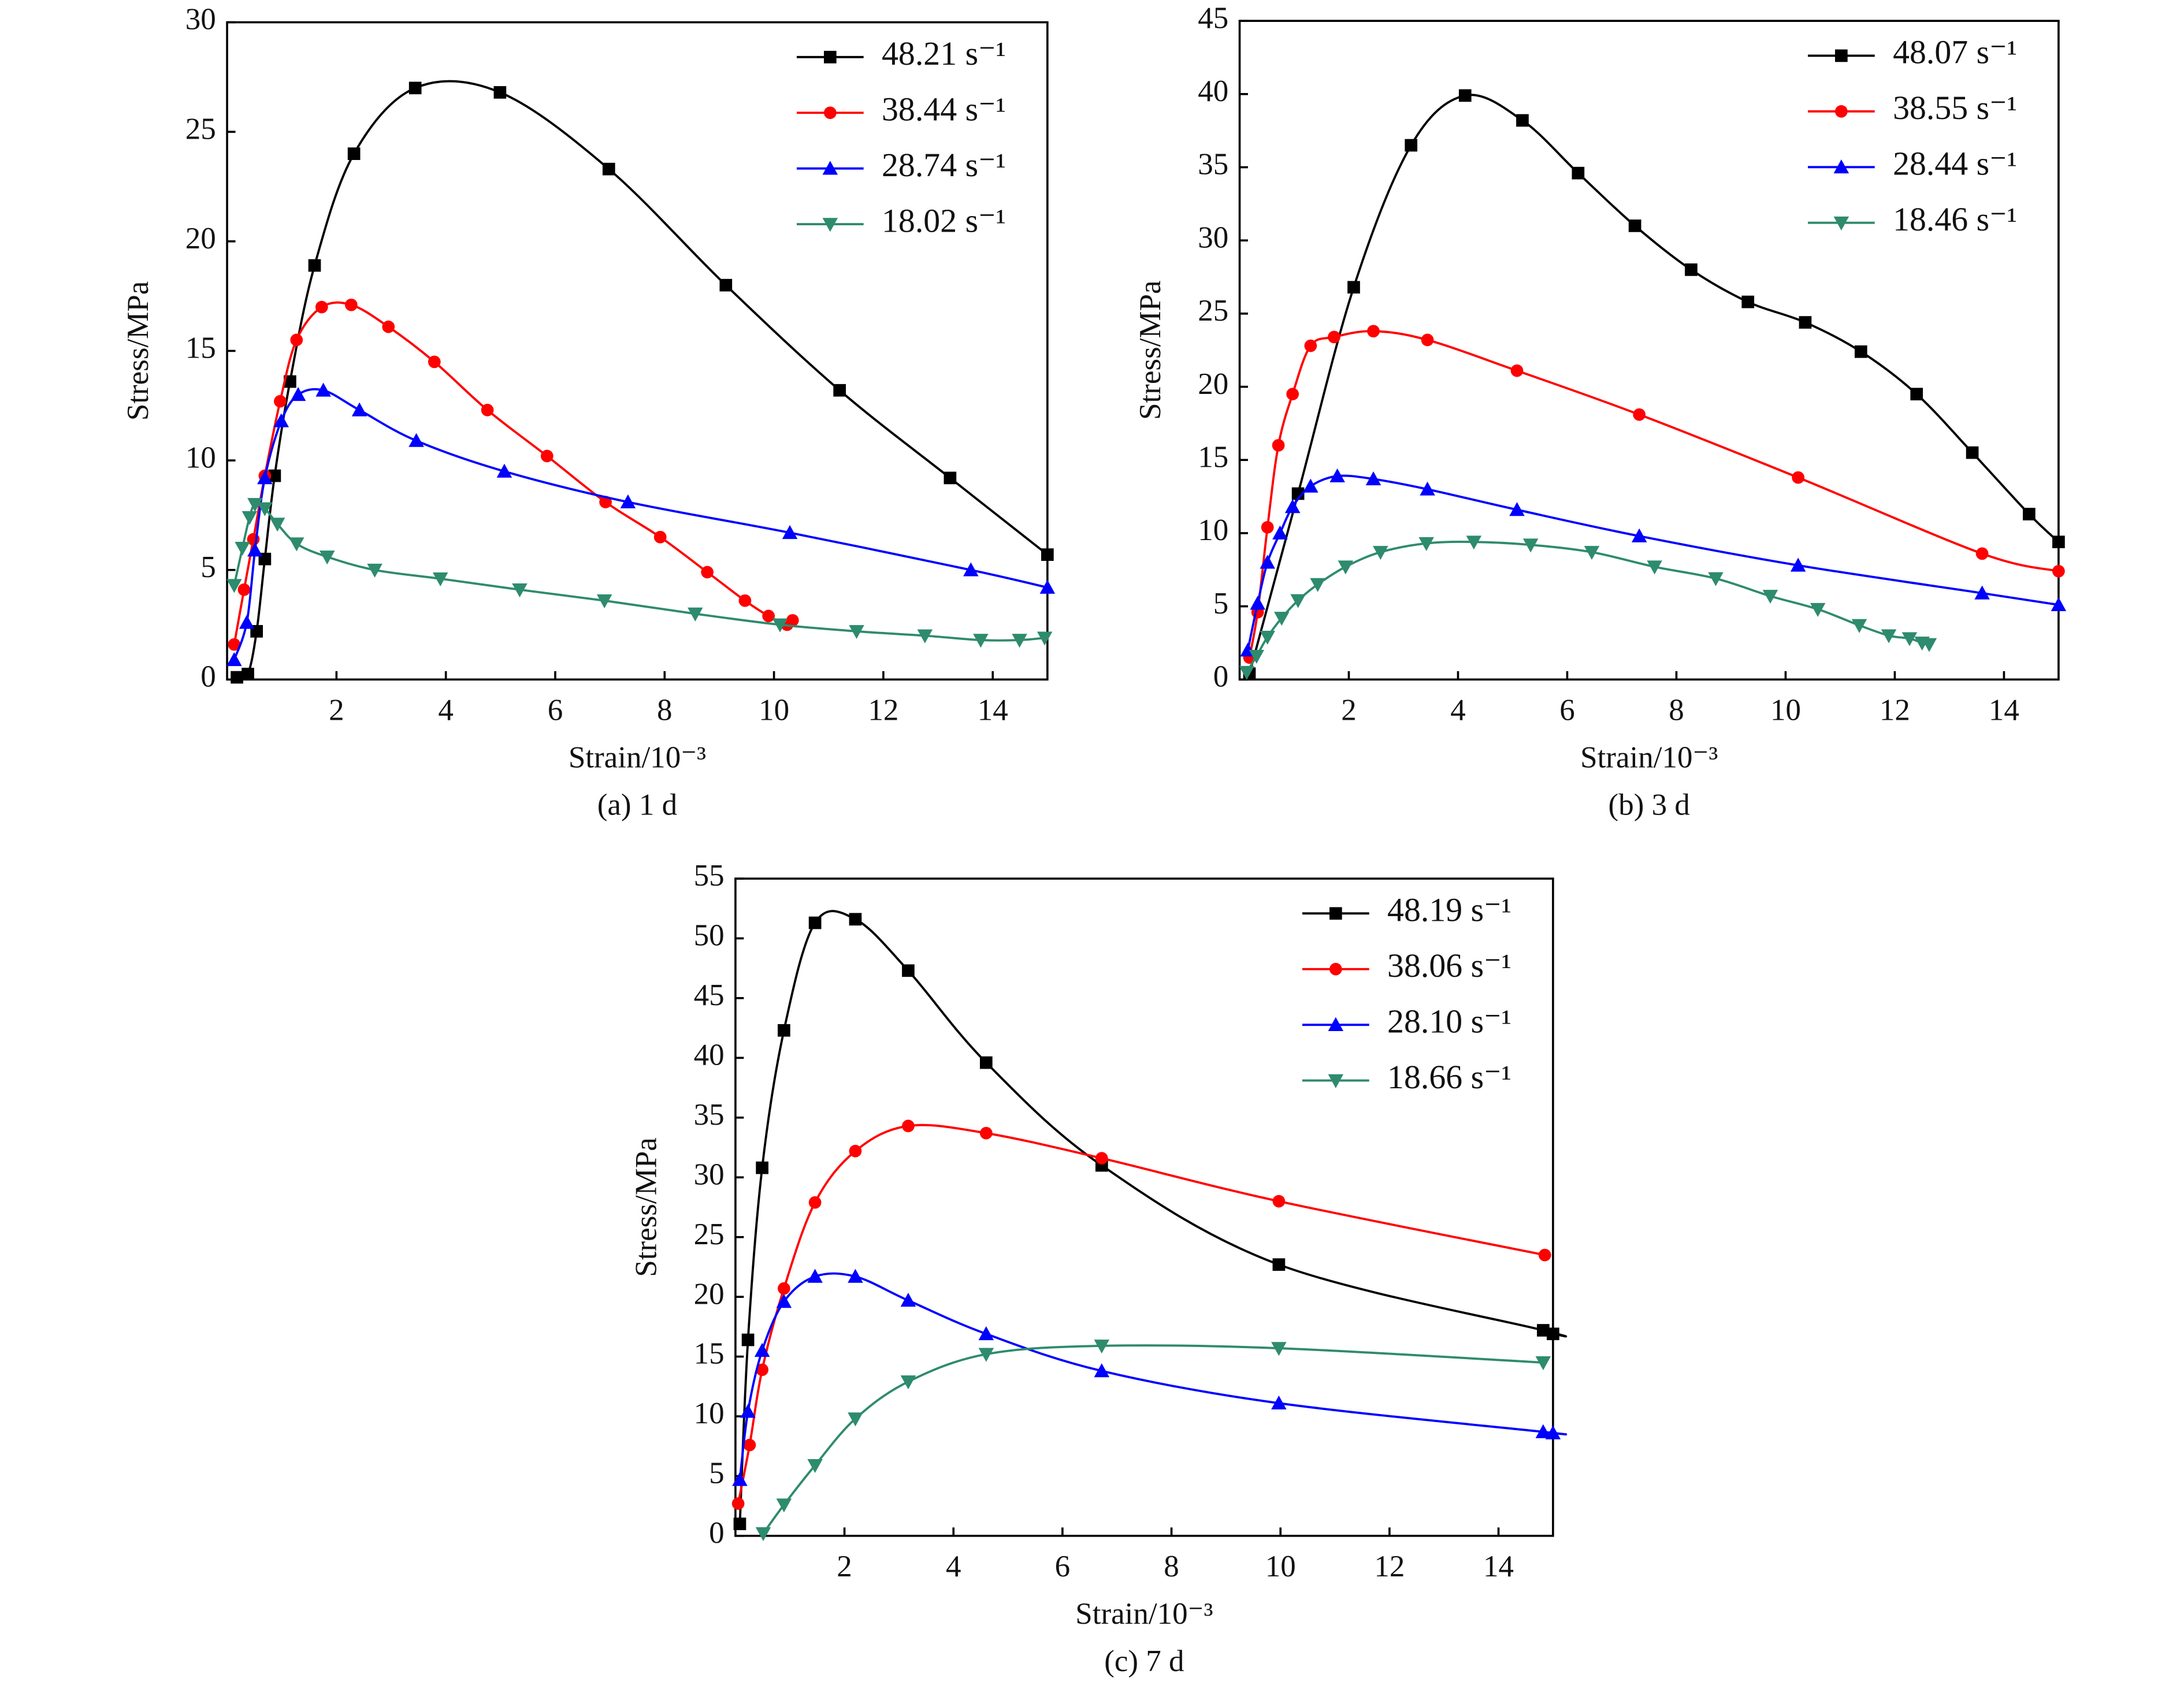  Describe the element at coordinates (717, 1473) in the screenshot. I see `y-tick-label: 5` at that location.